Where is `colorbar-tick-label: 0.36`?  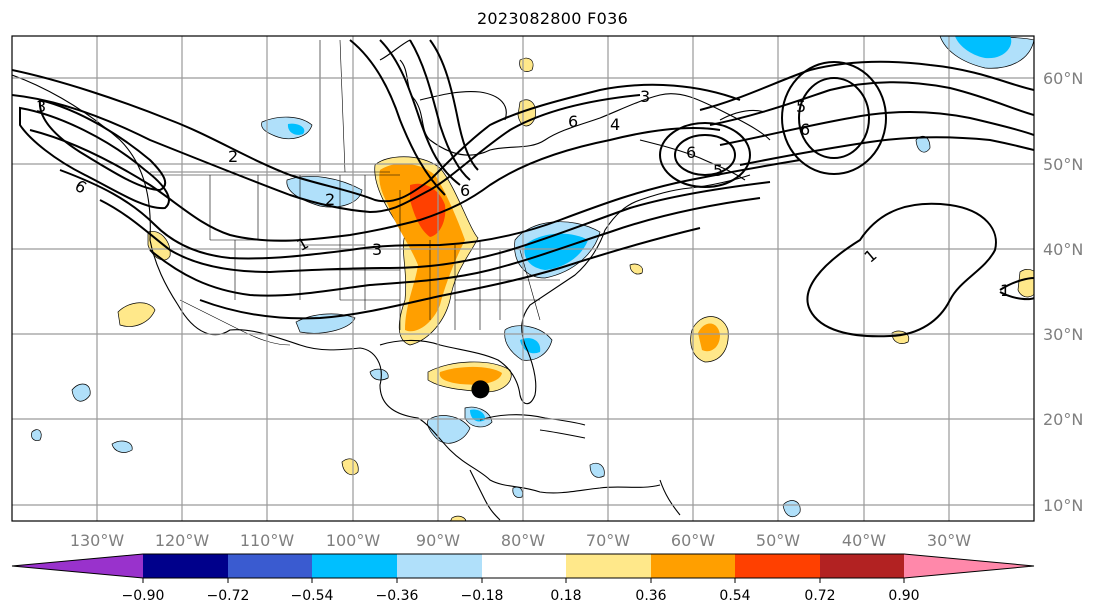
colorbar-tick-label: 0.36 is located at coordinates (650, 596).